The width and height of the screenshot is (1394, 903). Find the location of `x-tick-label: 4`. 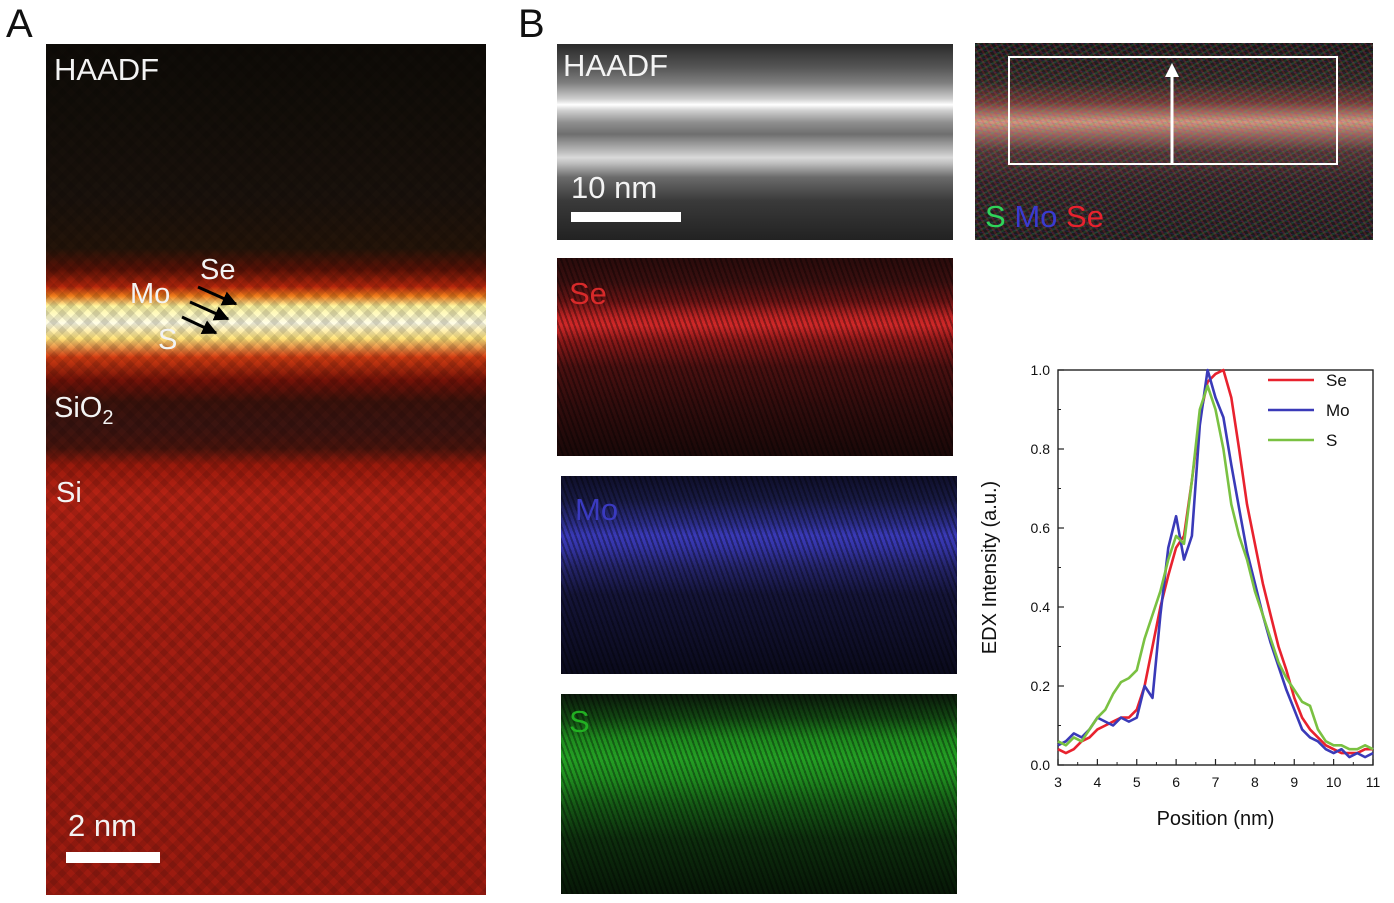

x-tick-label: 4 is located at coordinates (1097, 782).